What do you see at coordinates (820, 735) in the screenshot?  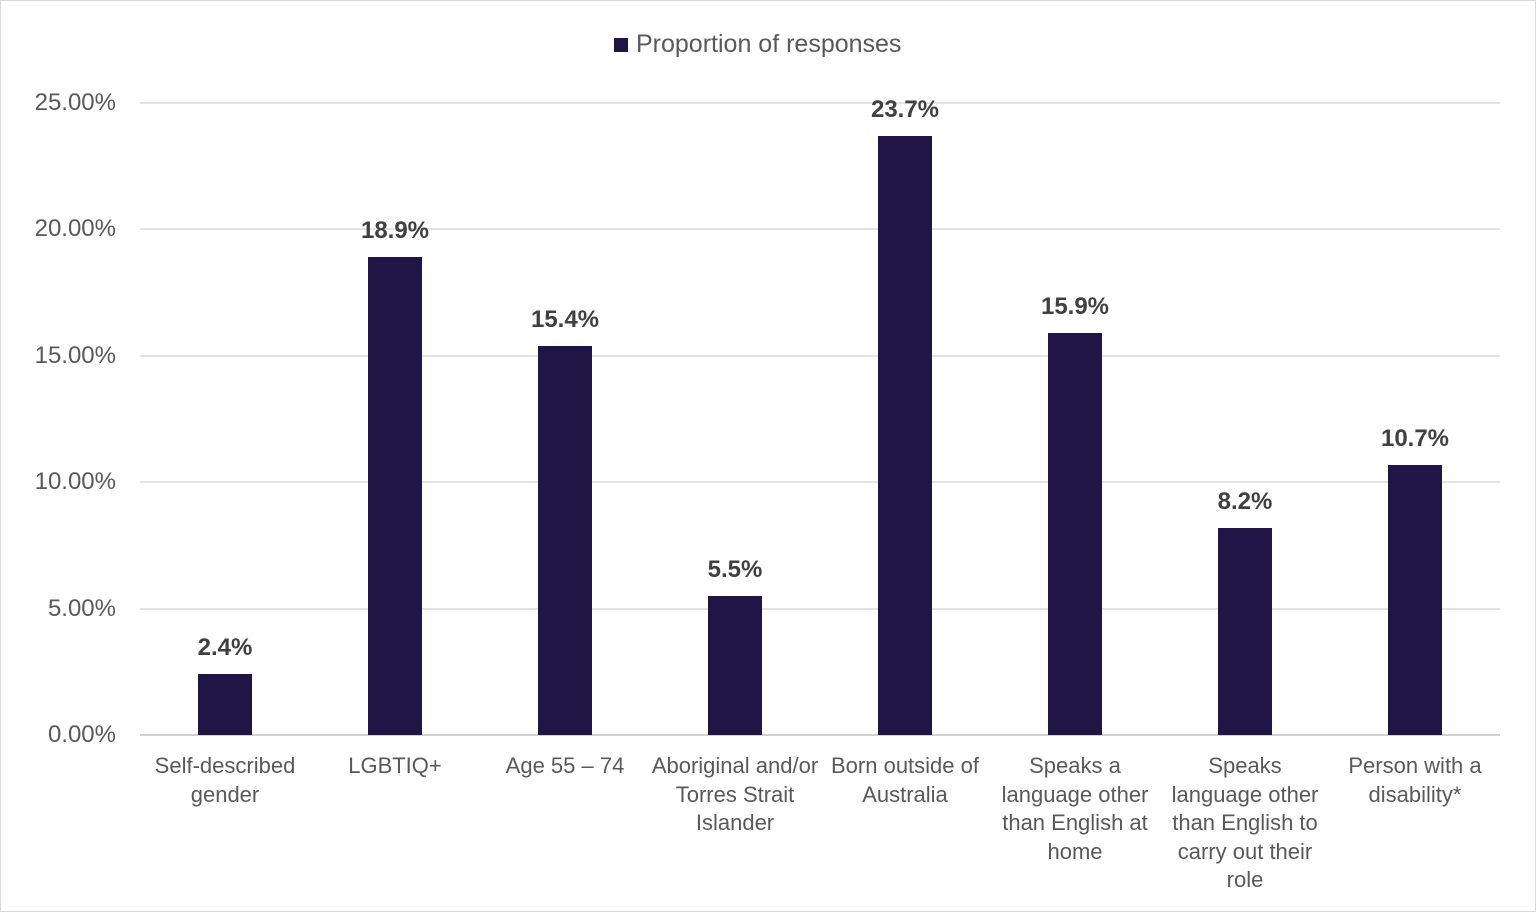 I see `x-axis-line` at bounding box center [820, 735].